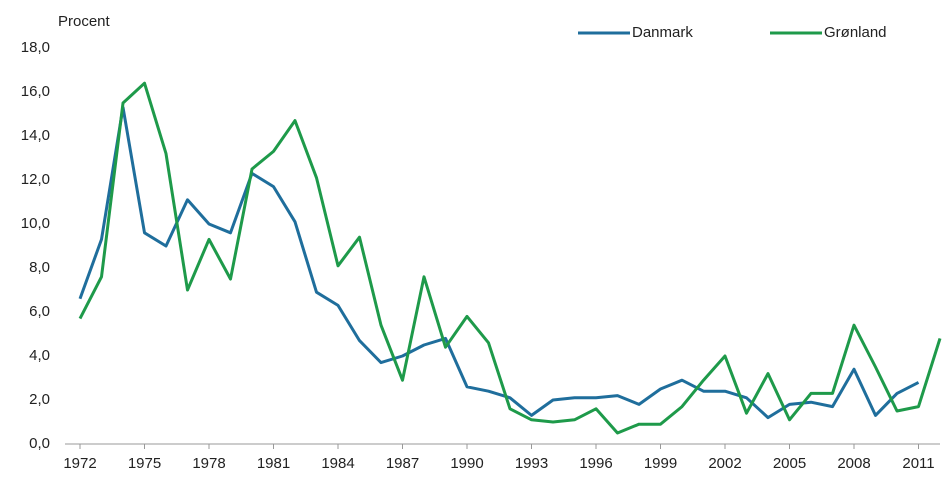 This screenshot has width=951, height=477. What do you see at coordinates (724, 463) in the screenshot?
I see `x-tick-label: 2002` at bounding box center [724, 463].